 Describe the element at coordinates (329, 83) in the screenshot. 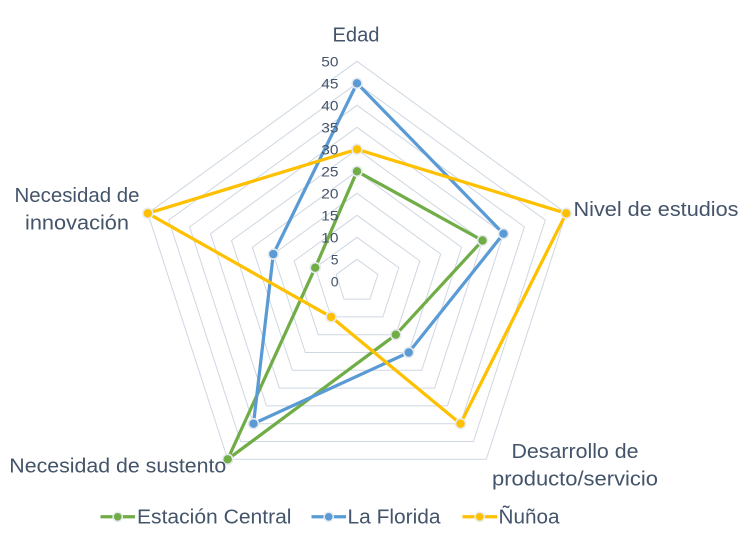

I see `svg-text: 45` at that location.